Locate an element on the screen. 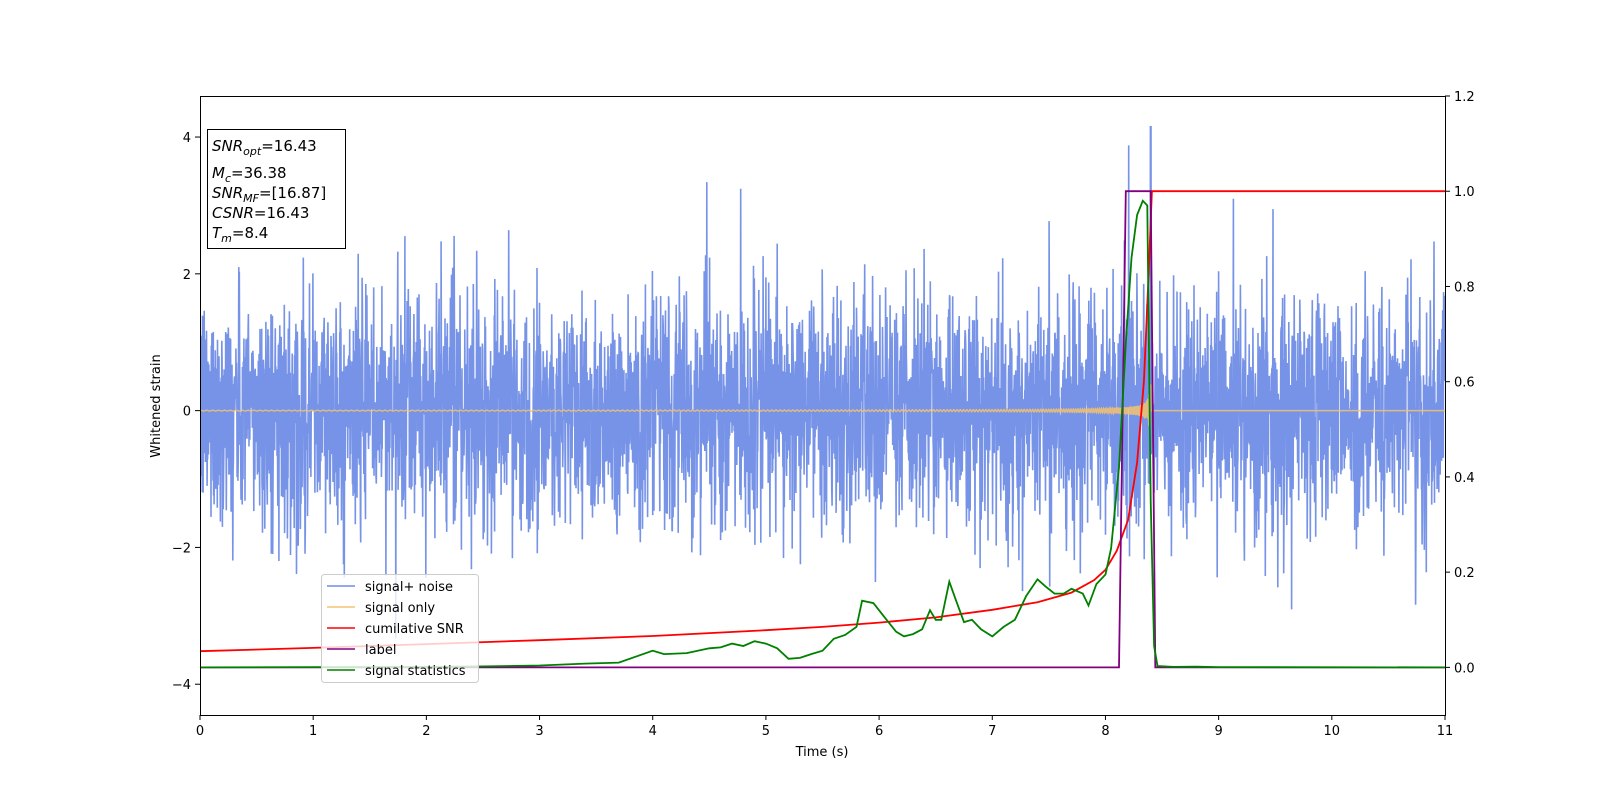  legend-box is located at coordinates (400, 628).